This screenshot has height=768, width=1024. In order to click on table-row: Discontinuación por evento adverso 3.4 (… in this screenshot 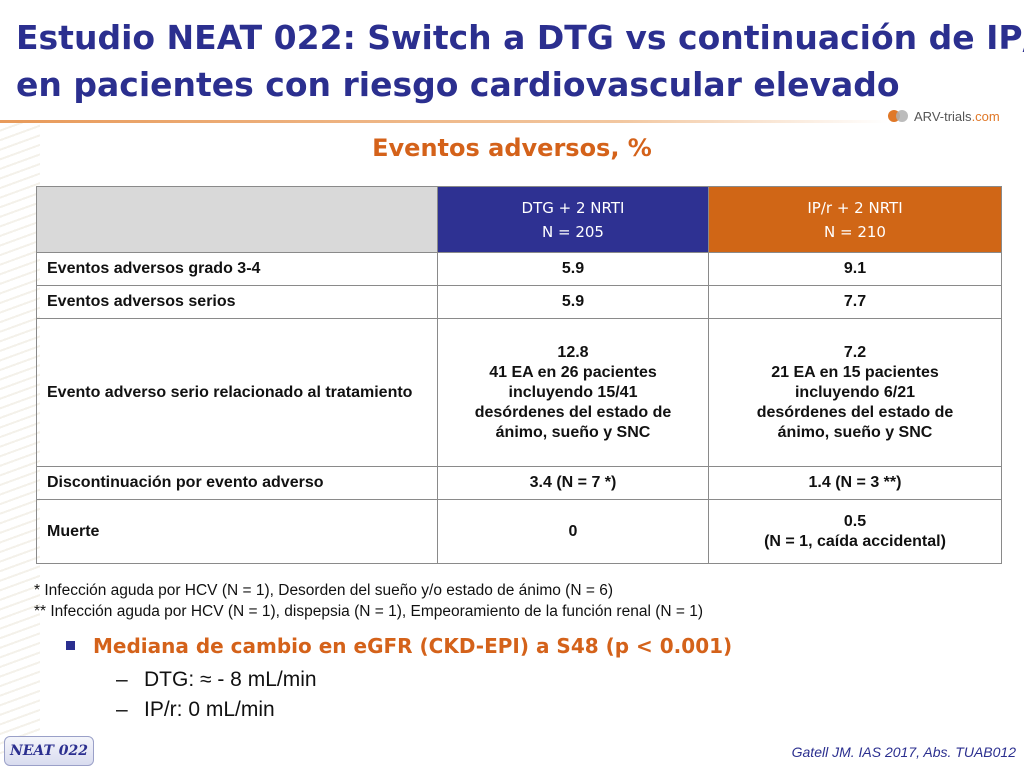, I will do `click(519, 483)`.